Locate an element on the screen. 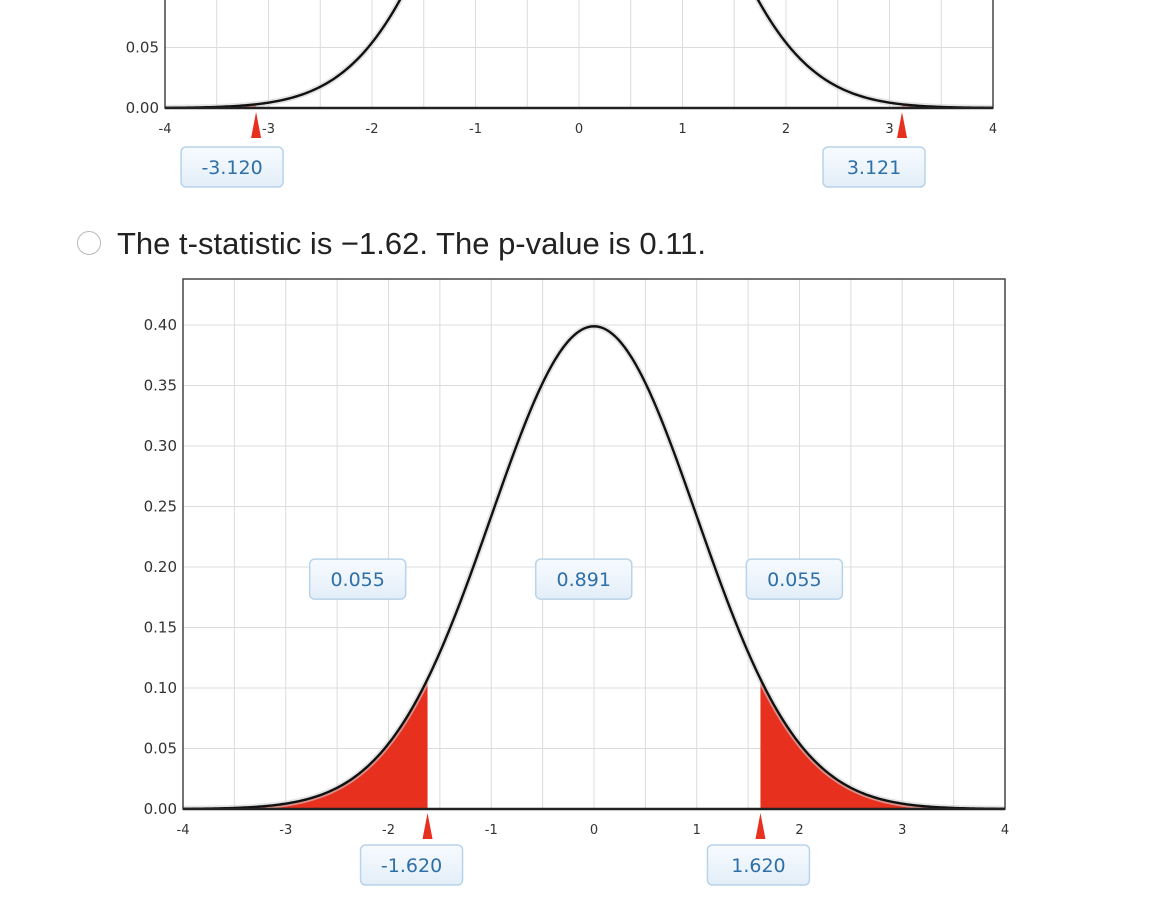  y-tick-label: 0.20 is located at coordinates (160, 567).